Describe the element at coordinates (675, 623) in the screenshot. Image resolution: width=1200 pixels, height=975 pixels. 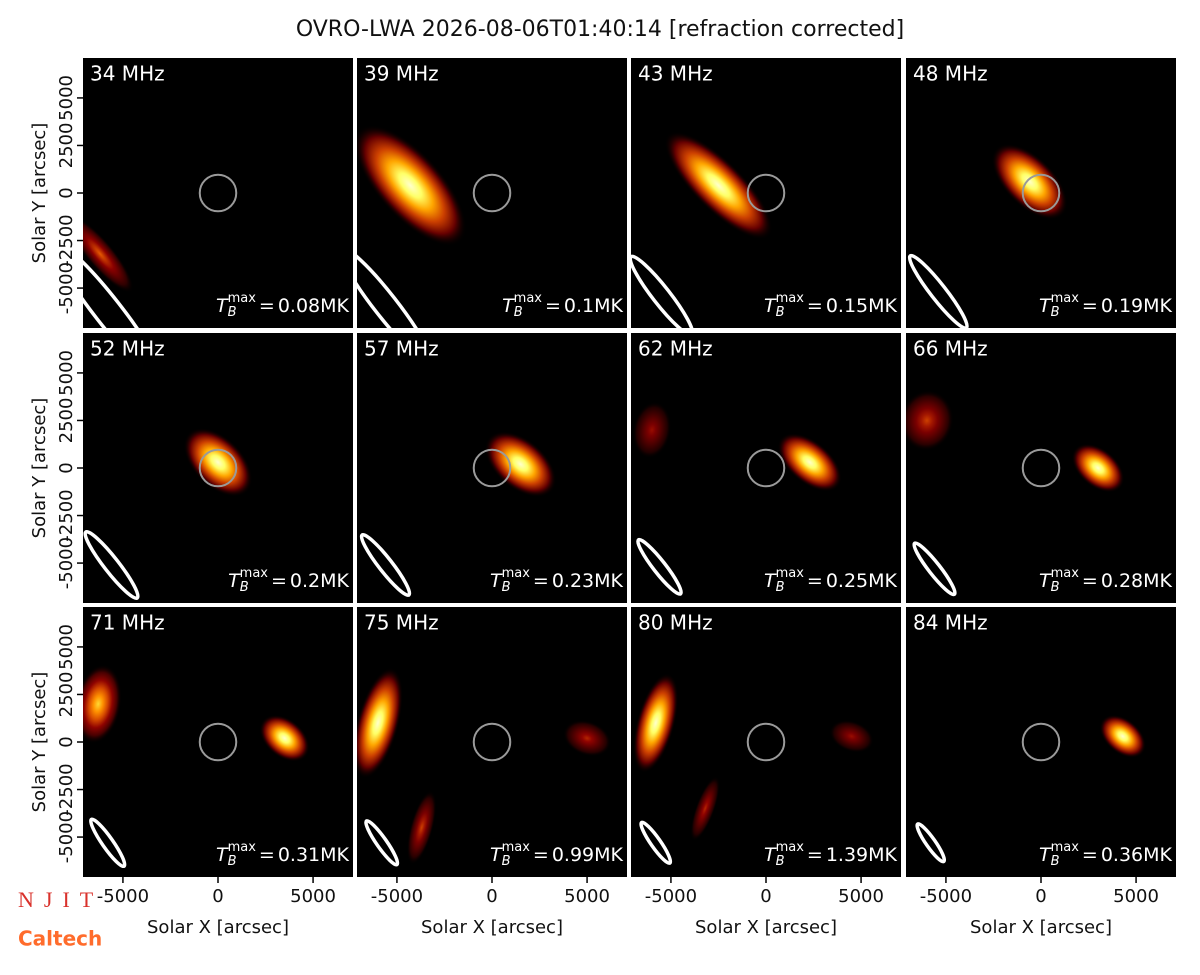
I see `panel-title: 80 MHz` at that location.